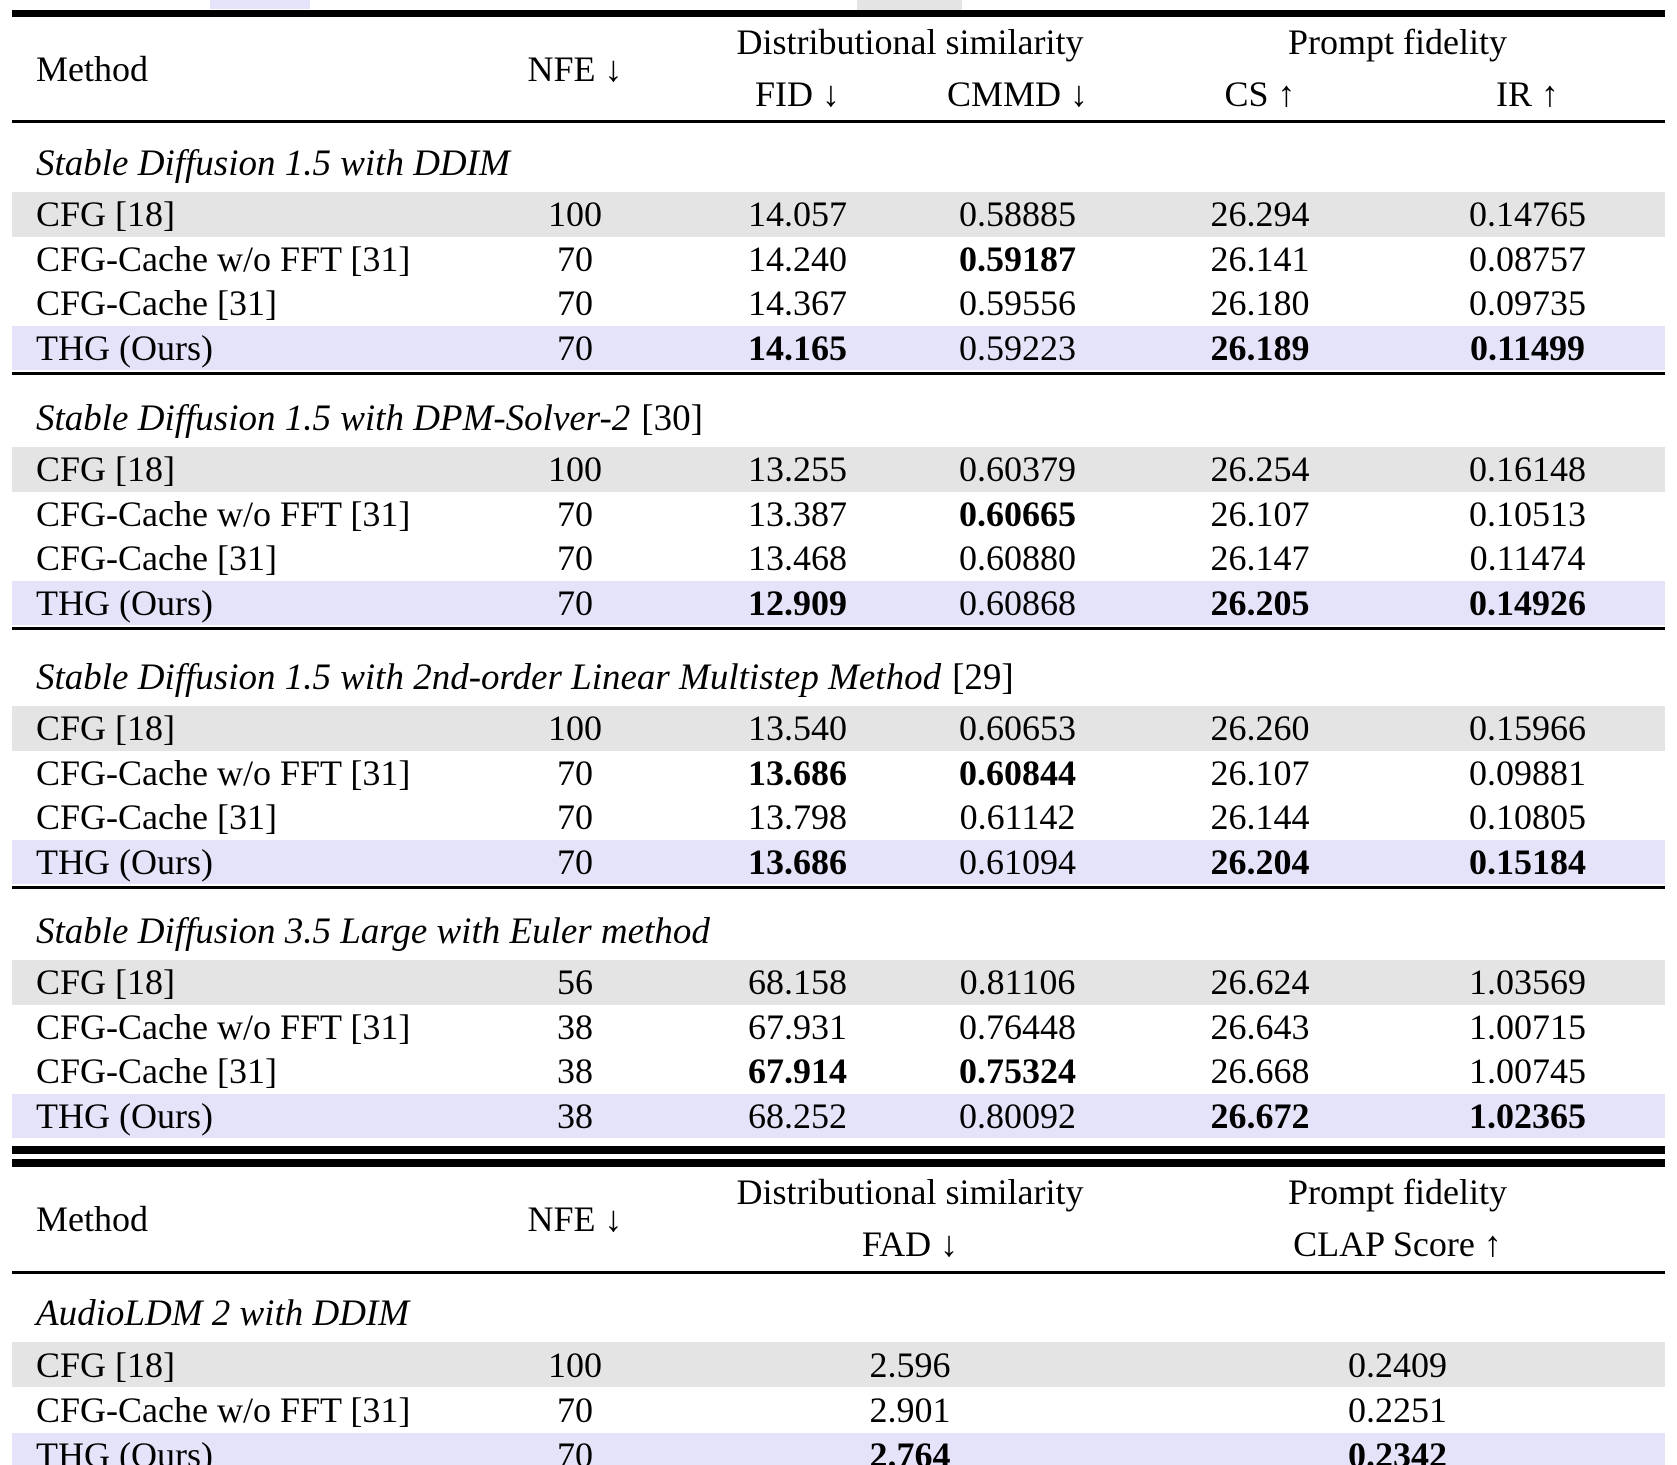 The width and height of the screenshot is (1677, 1465). What do you see at coordinates (1017, 93) in the screenshot?
I see `col-header-cmmd: CMMD ↓` at bounding box center [1017, 93].